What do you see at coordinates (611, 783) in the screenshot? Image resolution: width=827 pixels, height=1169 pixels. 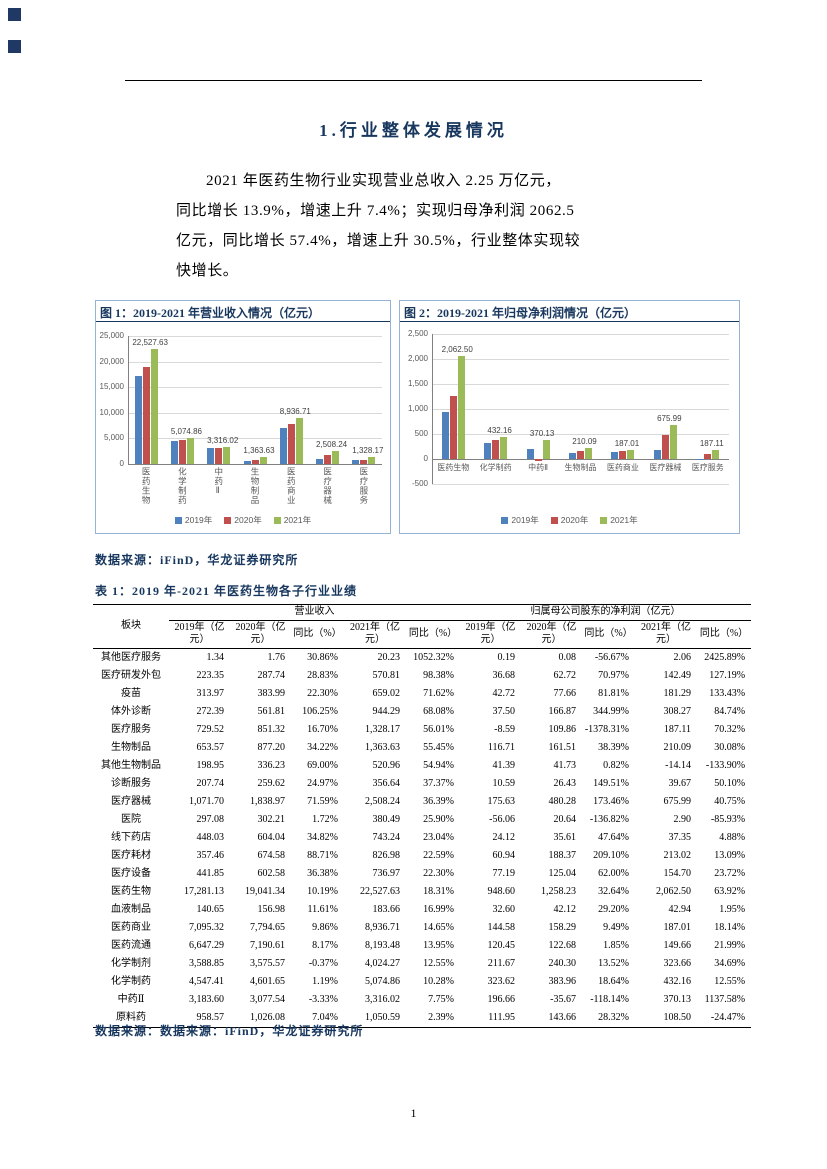 I see `table-cell-value: 149.51%` at bounding box center [611, 783].